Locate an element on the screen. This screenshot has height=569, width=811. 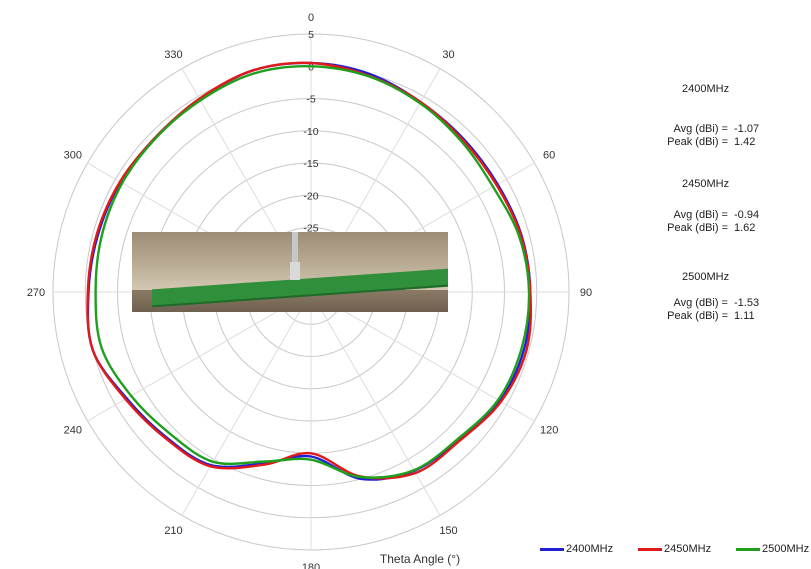
angle-tick-label: 60 is located at coordinates (549, 156).